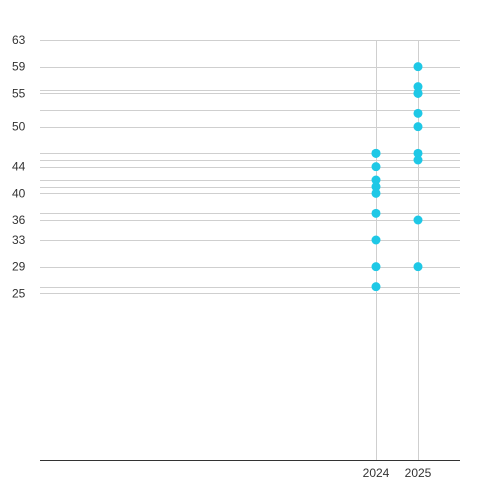  What do you see at coordinates (19, 127) in the screenshot?
I see `y-tick-label: 50` at bounding box center [19, 127].